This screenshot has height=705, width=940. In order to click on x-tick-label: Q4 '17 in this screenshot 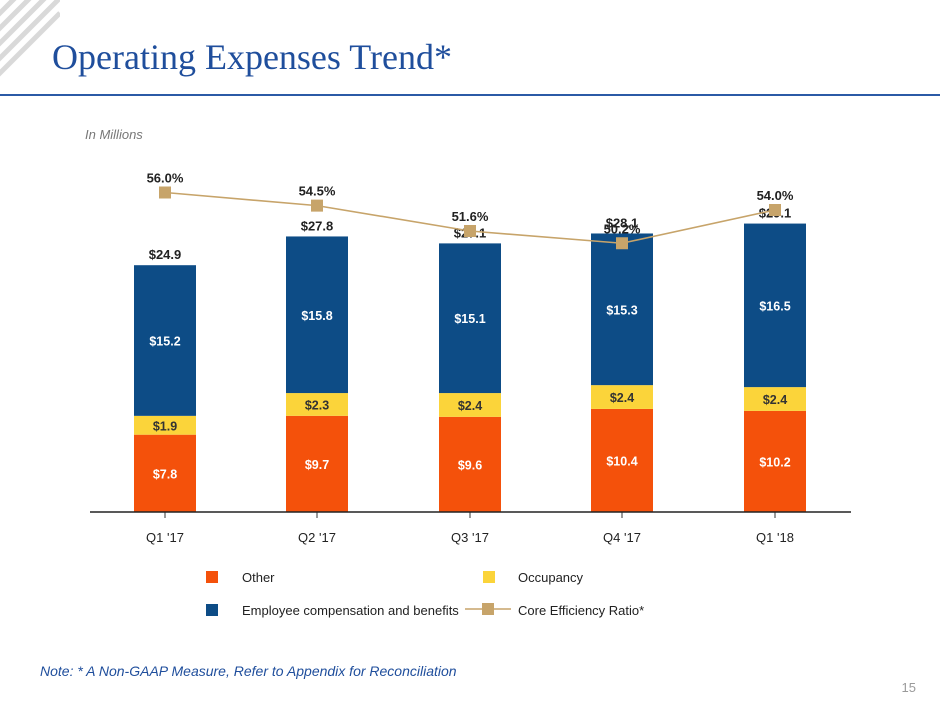, I will do `click(622, 537)`.